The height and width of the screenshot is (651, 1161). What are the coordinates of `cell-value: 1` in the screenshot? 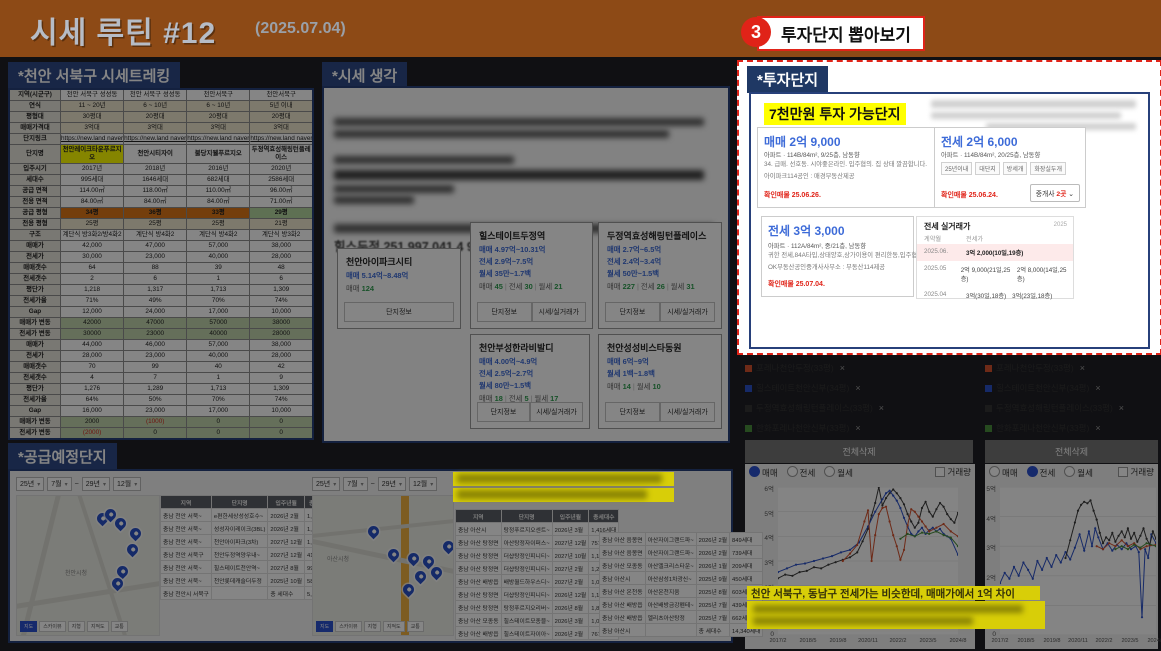 It's located at (218, 378).